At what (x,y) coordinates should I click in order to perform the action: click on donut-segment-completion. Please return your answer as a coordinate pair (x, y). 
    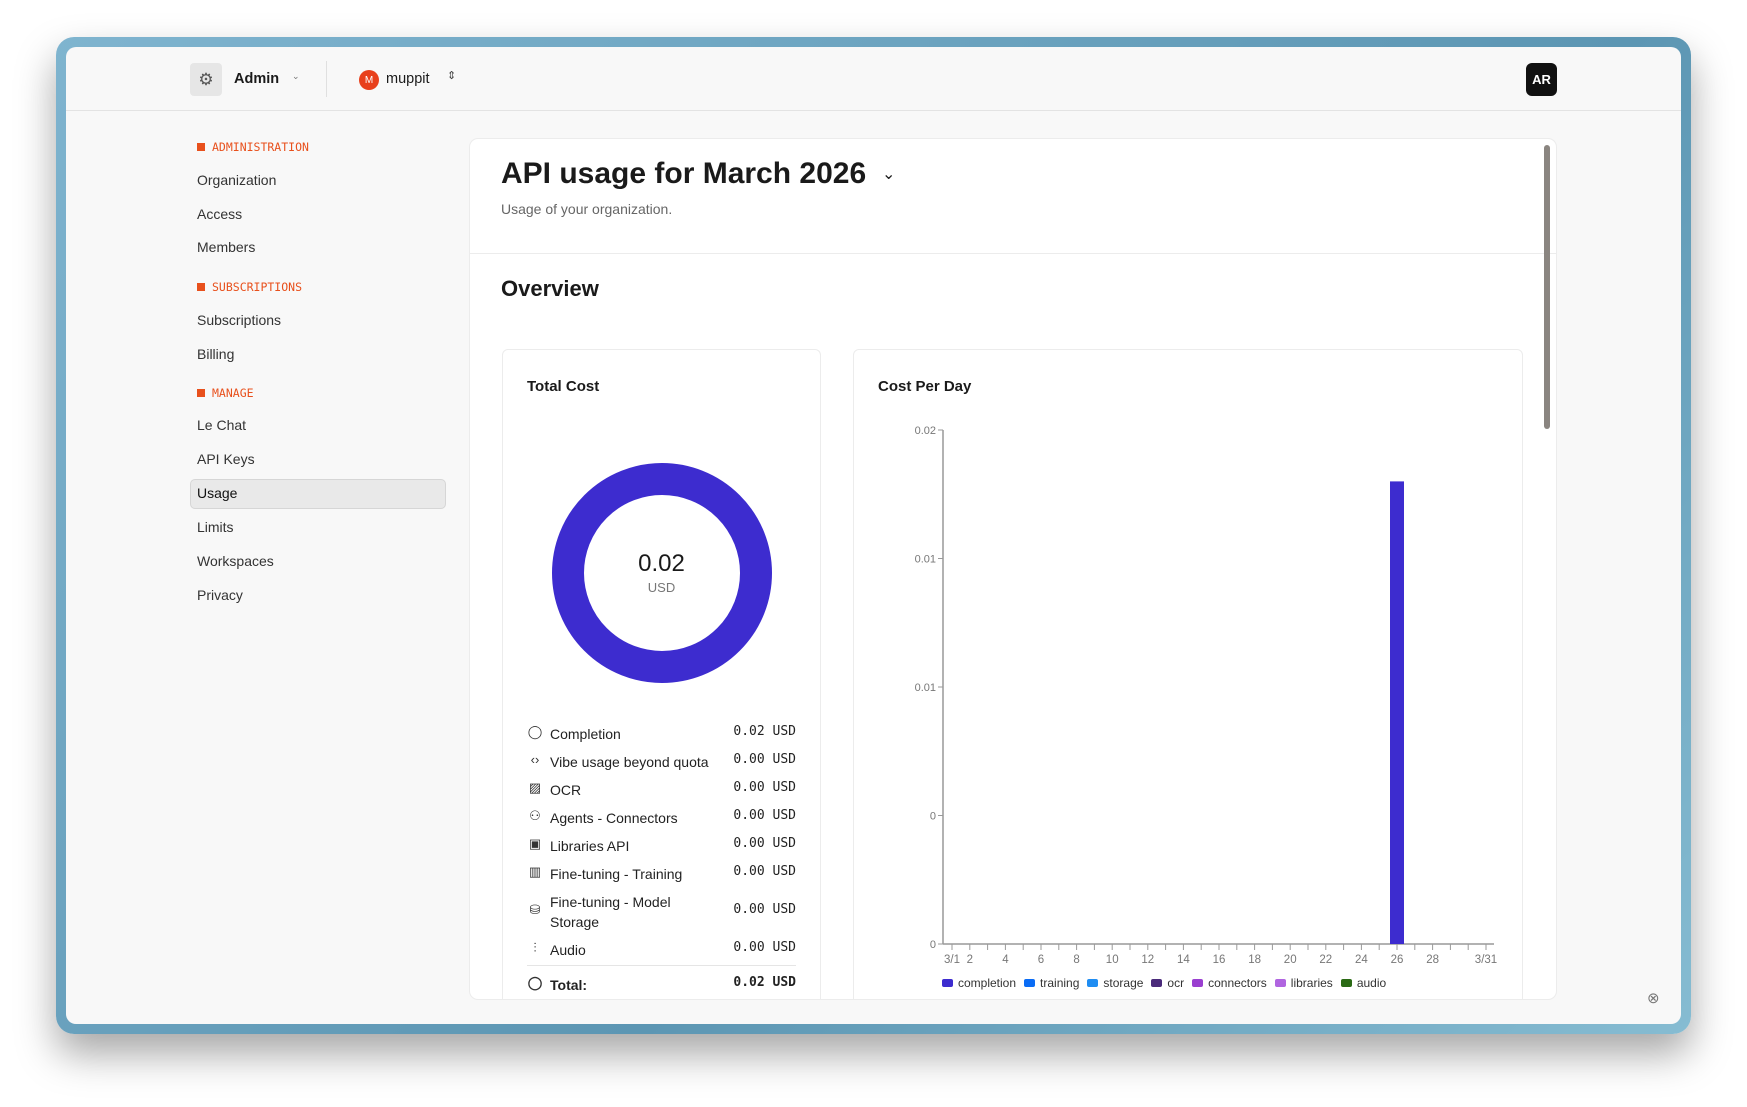
    Looking at the image, I should click on (662, 573).